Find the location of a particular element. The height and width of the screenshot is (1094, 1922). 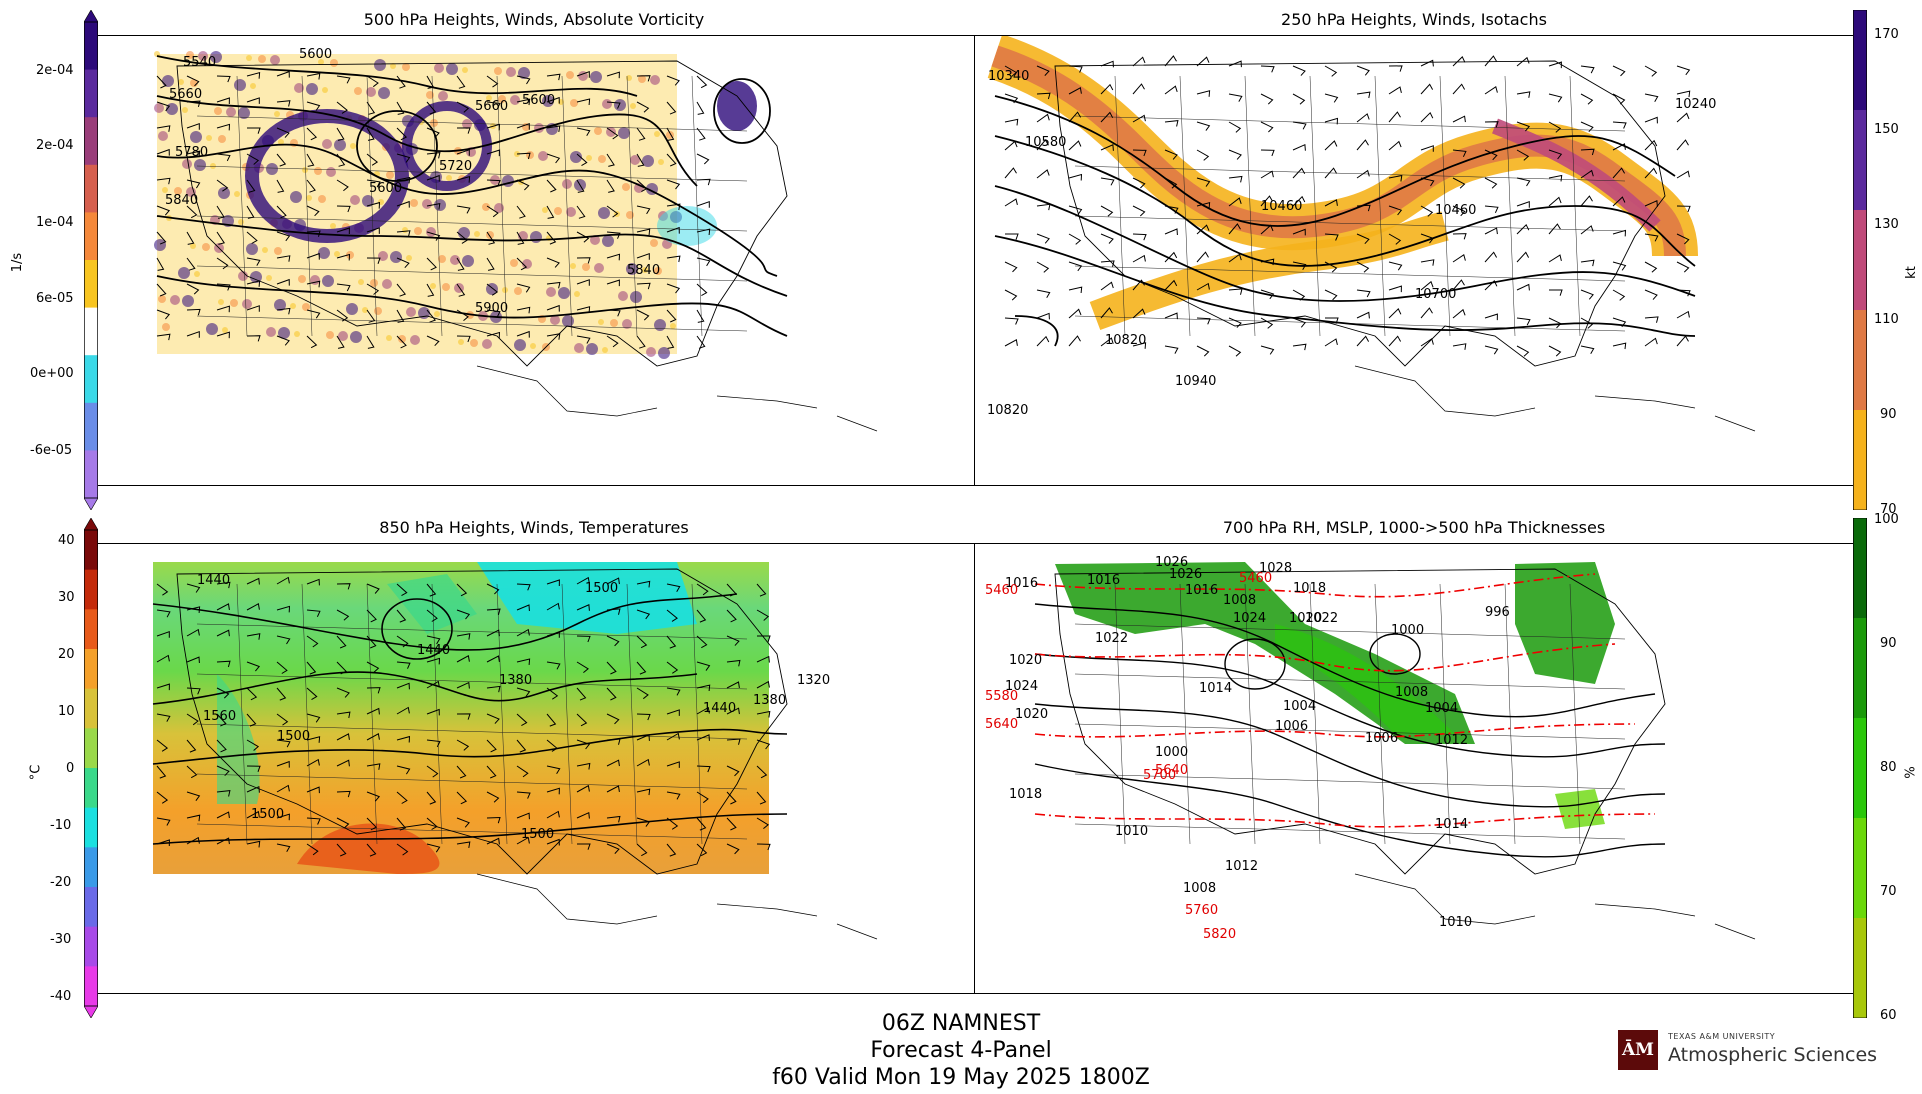

colorbar-extend-top is located at coordinates (91, 16).